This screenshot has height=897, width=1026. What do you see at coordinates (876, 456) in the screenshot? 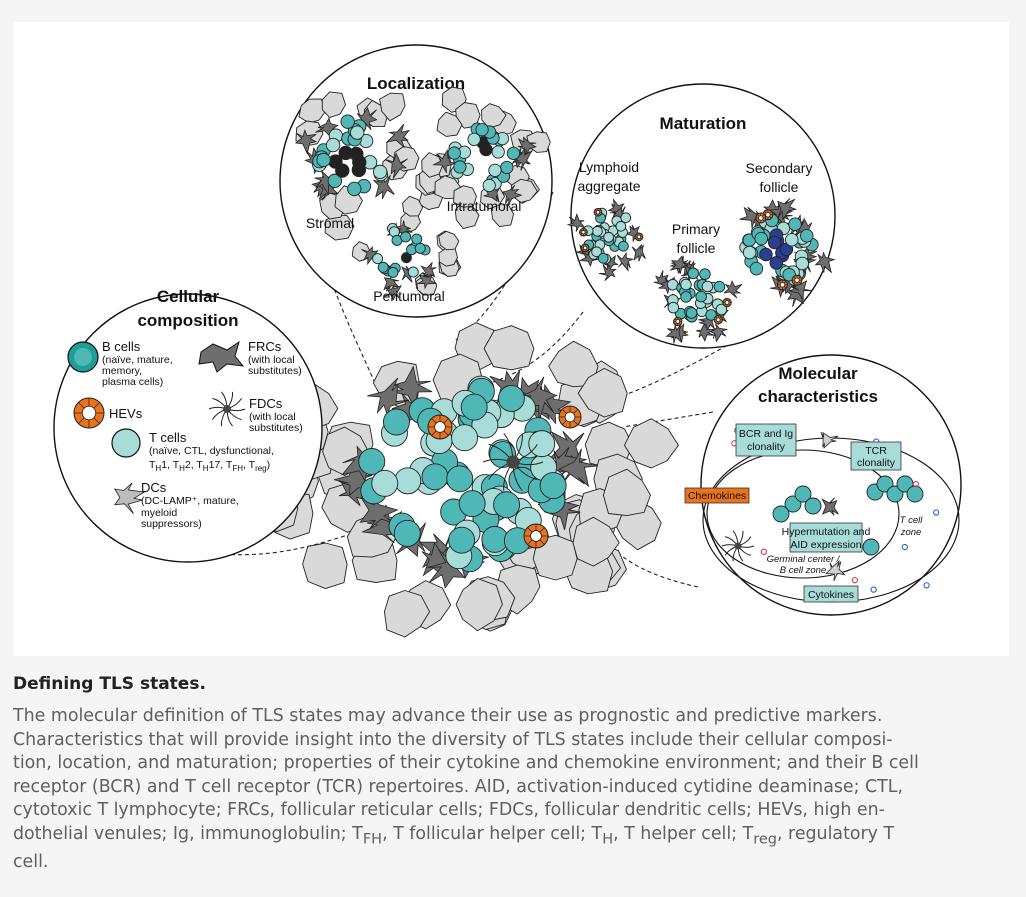
I see `tcr-clonality-box` at bounding box center [876, 456].